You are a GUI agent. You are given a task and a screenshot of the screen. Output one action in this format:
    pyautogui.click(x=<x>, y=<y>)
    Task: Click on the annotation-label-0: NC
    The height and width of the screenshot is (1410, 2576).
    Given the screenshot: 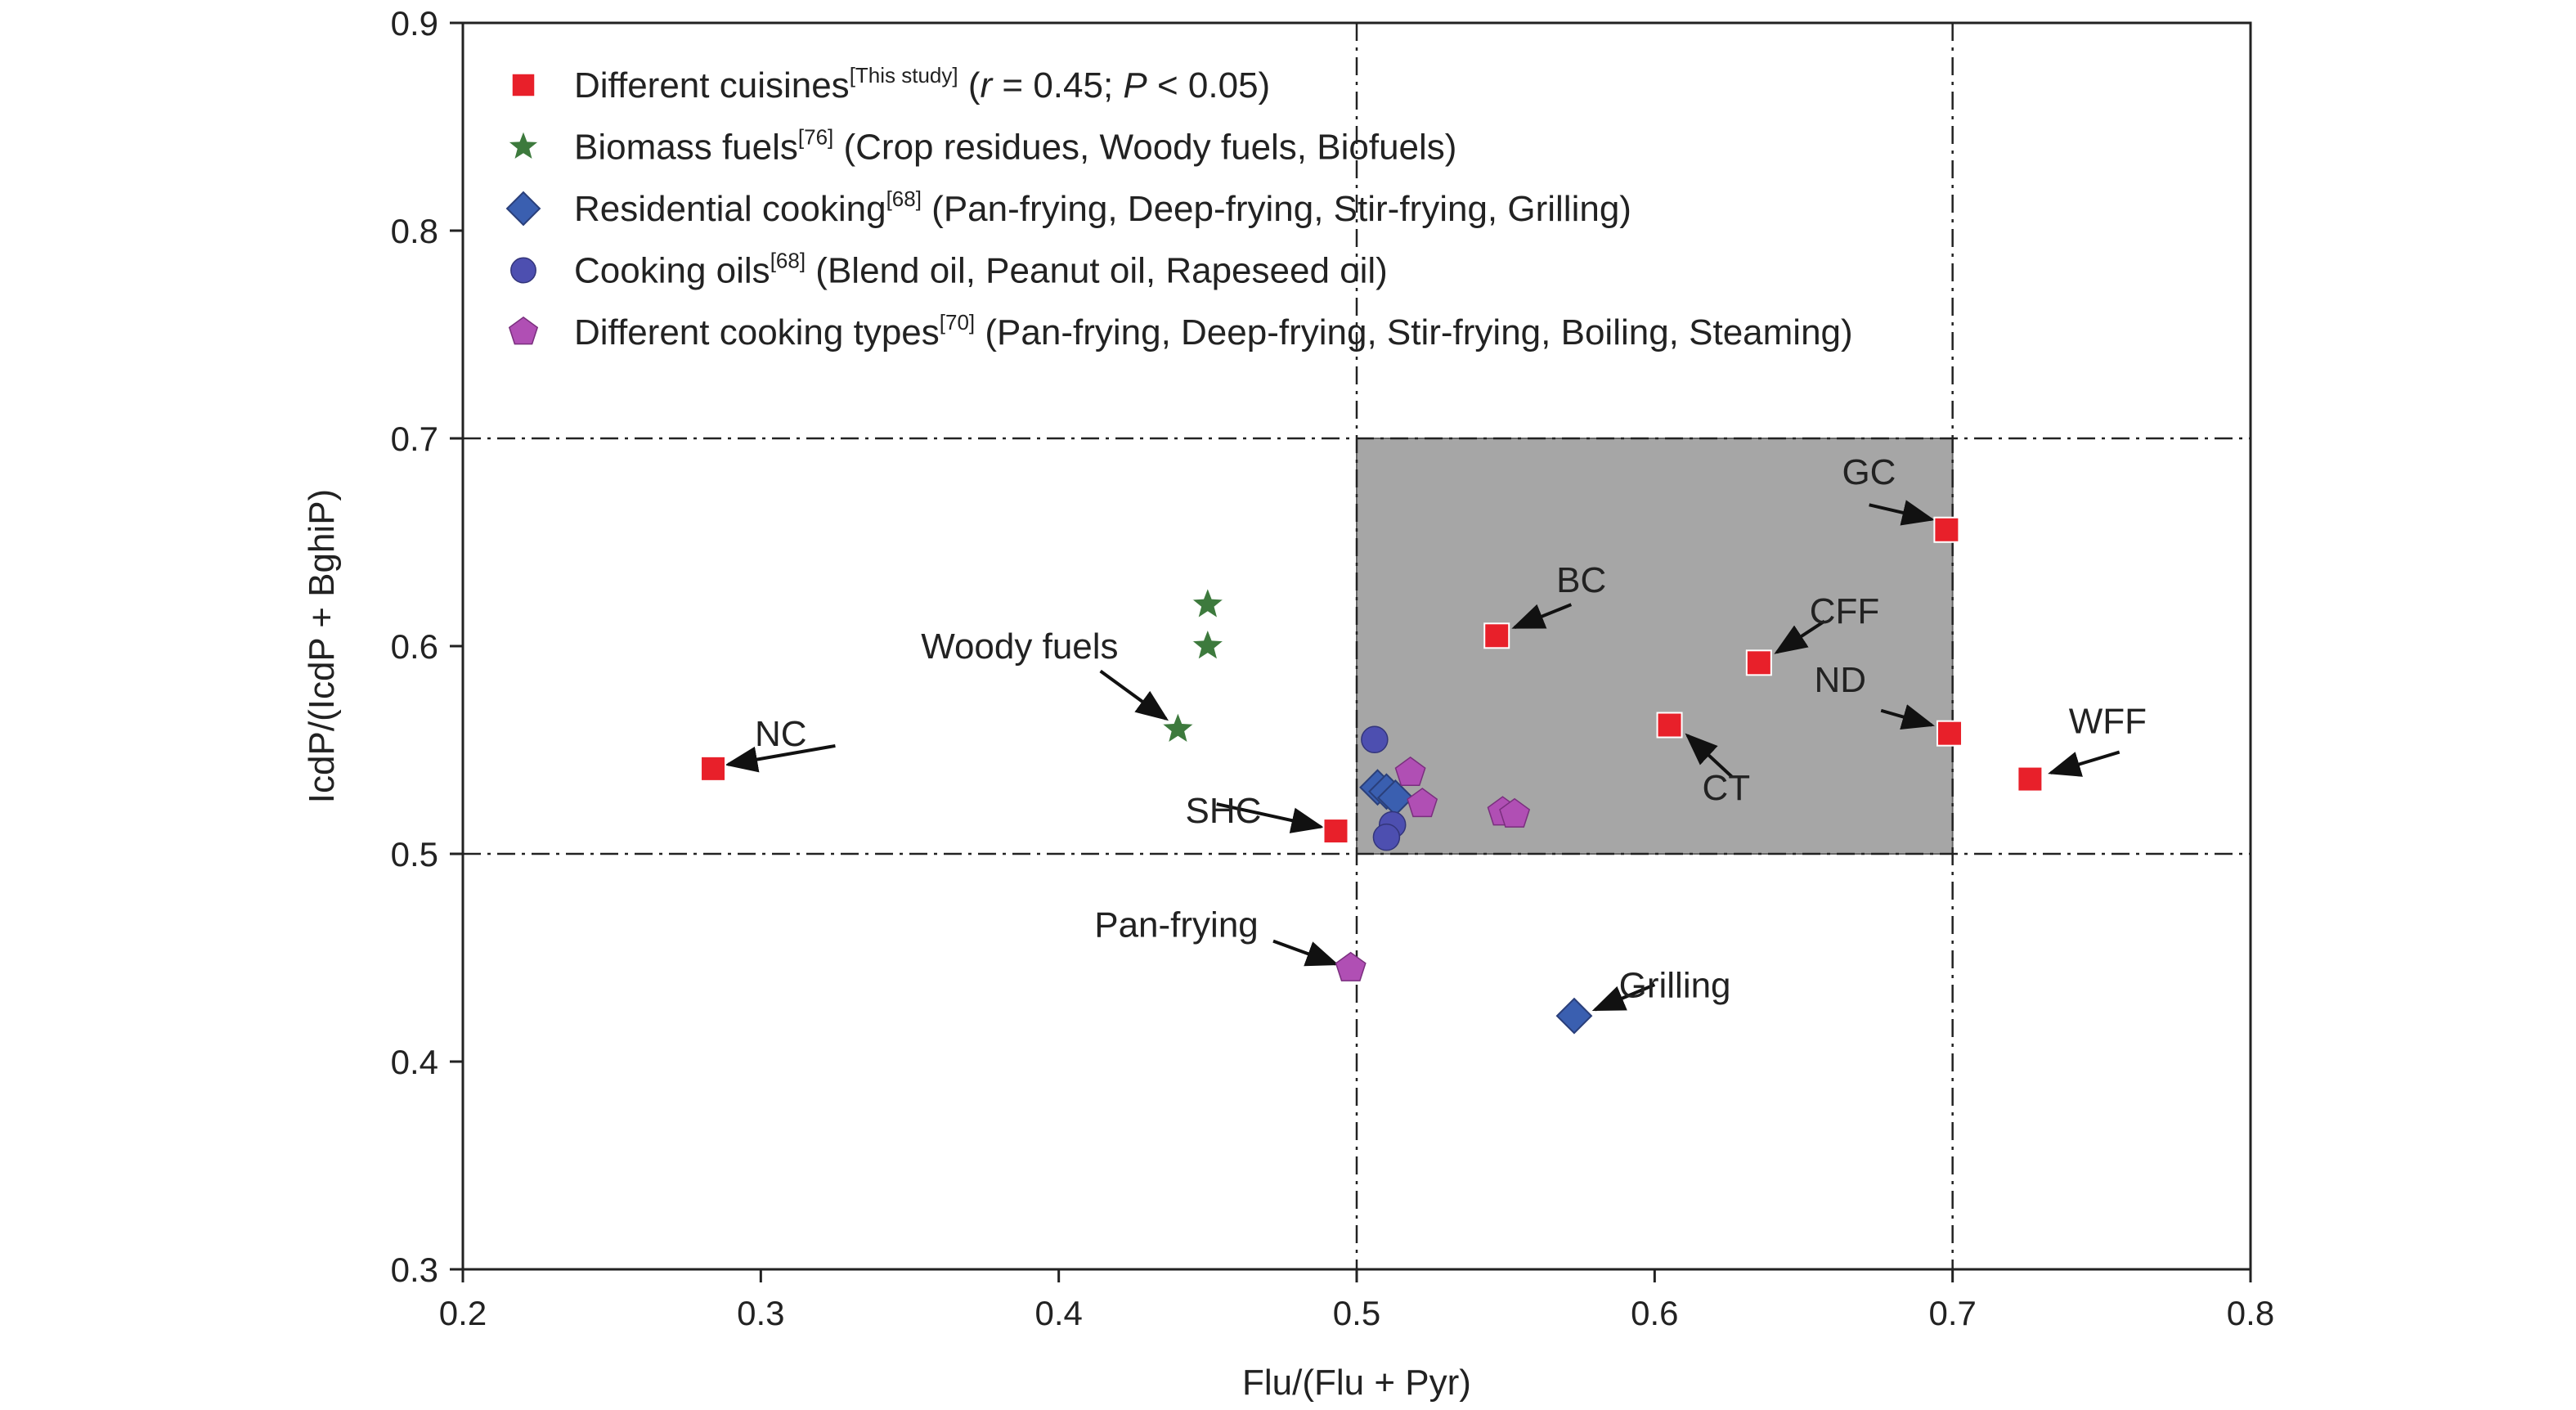 What is the action you would take?
    pyautogui.click(x=781, y=734)
    